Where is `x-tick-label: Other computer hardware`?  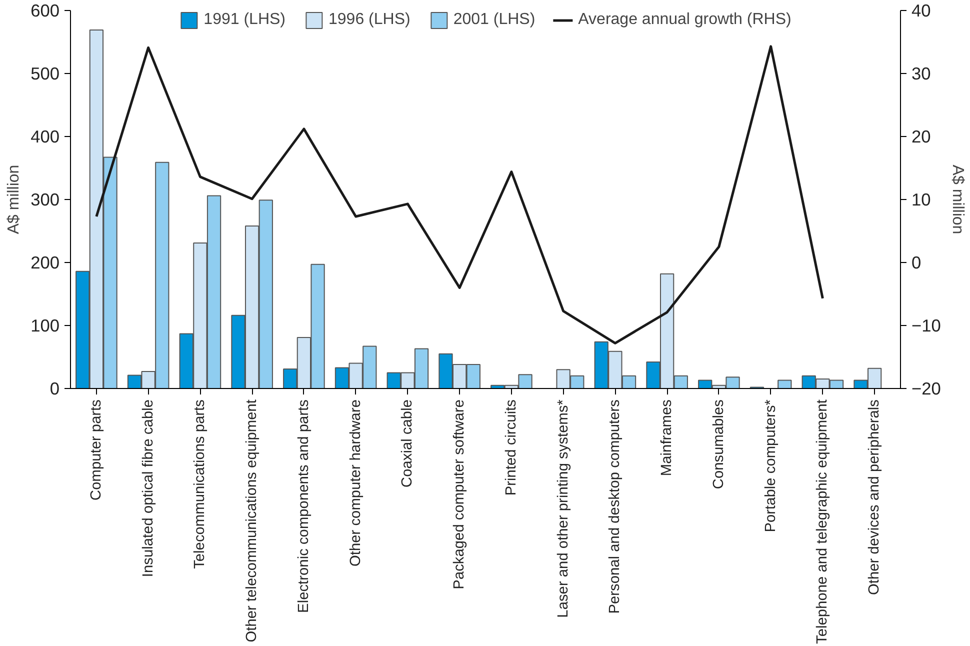 x-tick-label: Other computer hardware is located at coordinates (356, 482).